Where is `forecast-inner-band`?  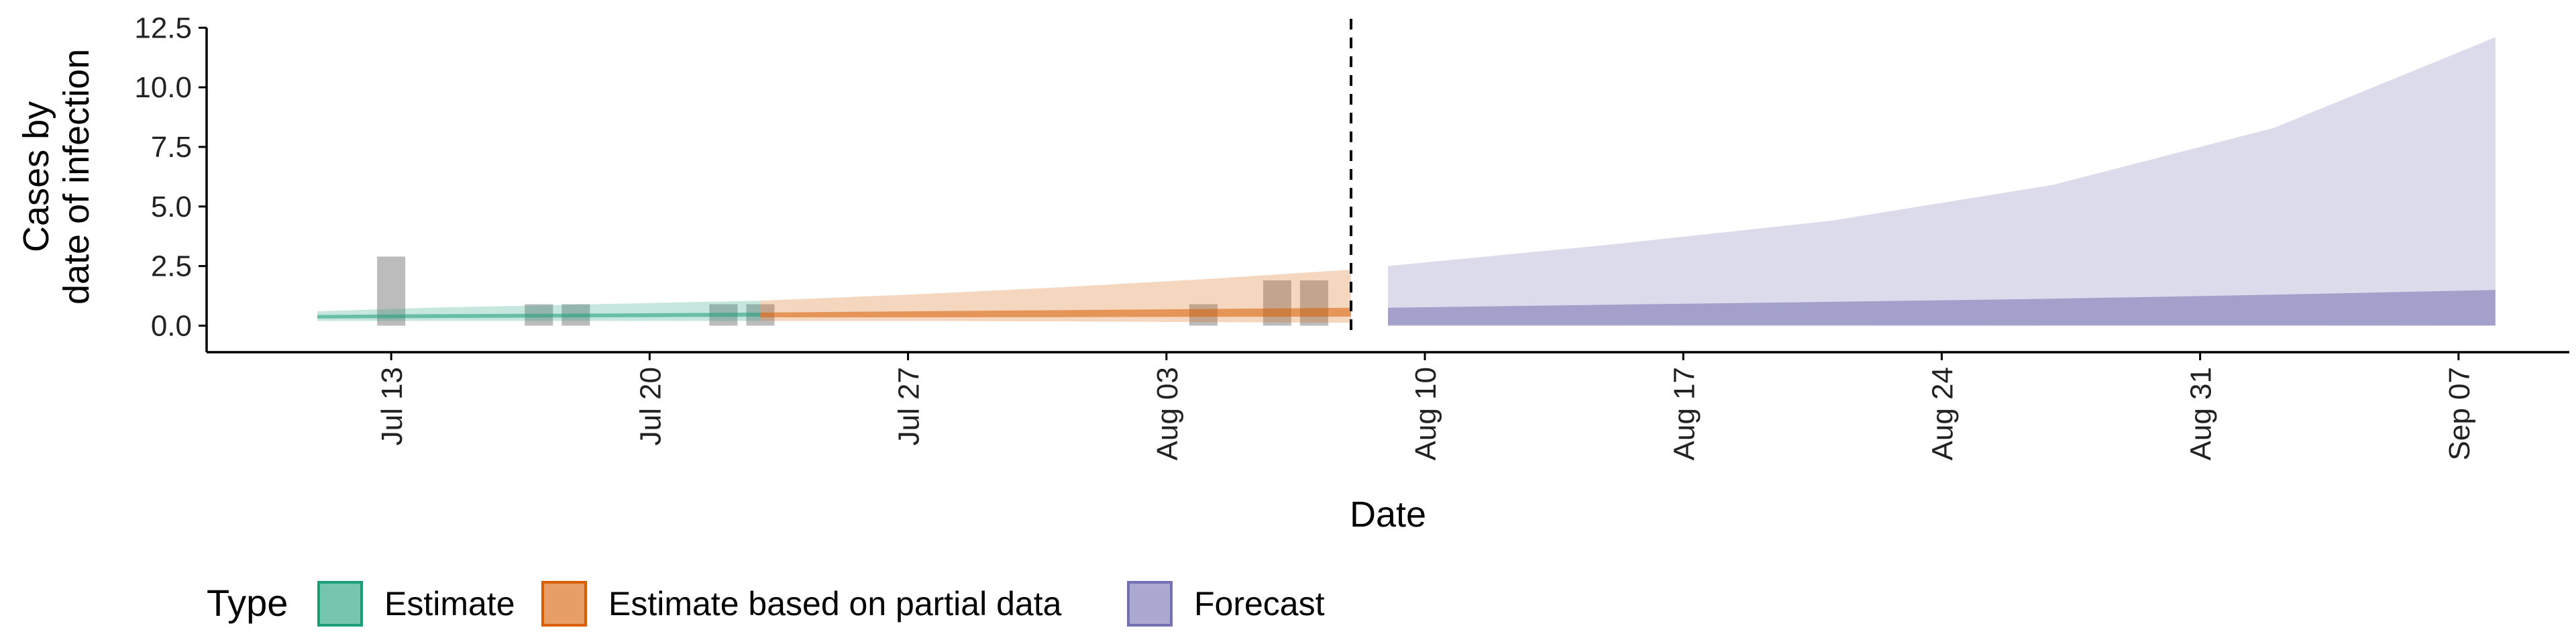 forecast-inner-band is located at coordinates (1942, 308).